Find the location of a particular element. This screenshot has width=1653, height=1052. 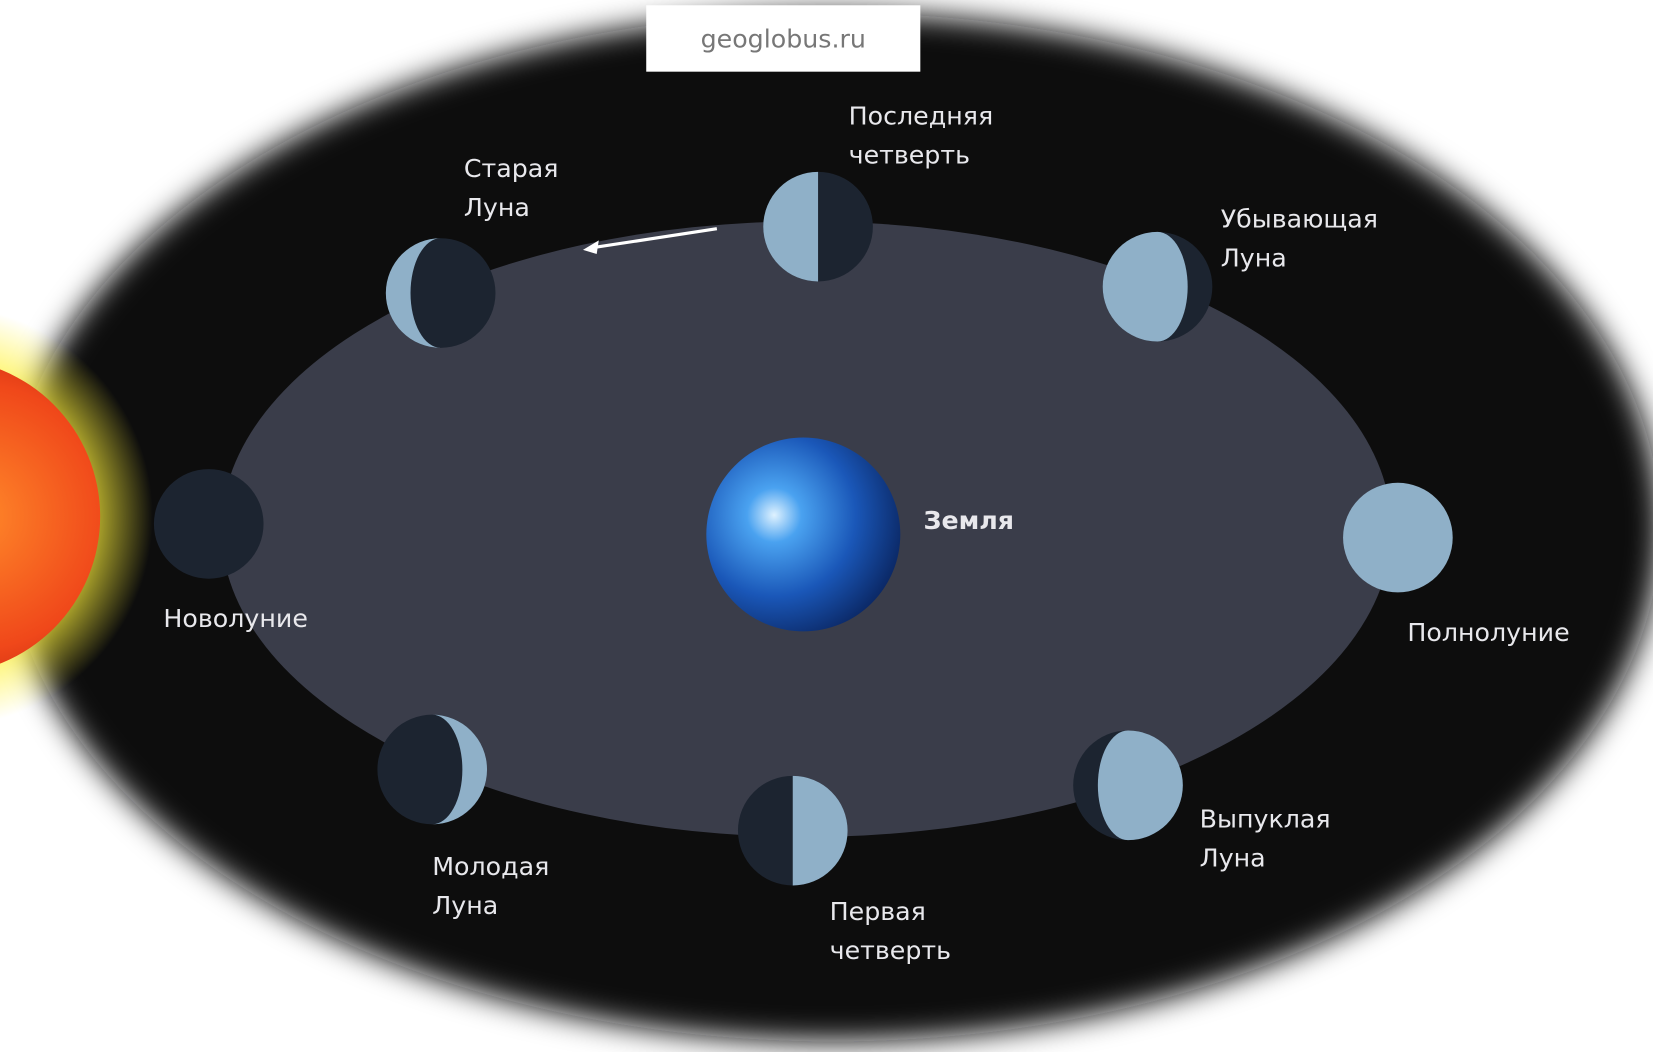

watermark-box is located at coordinates (783, 38).